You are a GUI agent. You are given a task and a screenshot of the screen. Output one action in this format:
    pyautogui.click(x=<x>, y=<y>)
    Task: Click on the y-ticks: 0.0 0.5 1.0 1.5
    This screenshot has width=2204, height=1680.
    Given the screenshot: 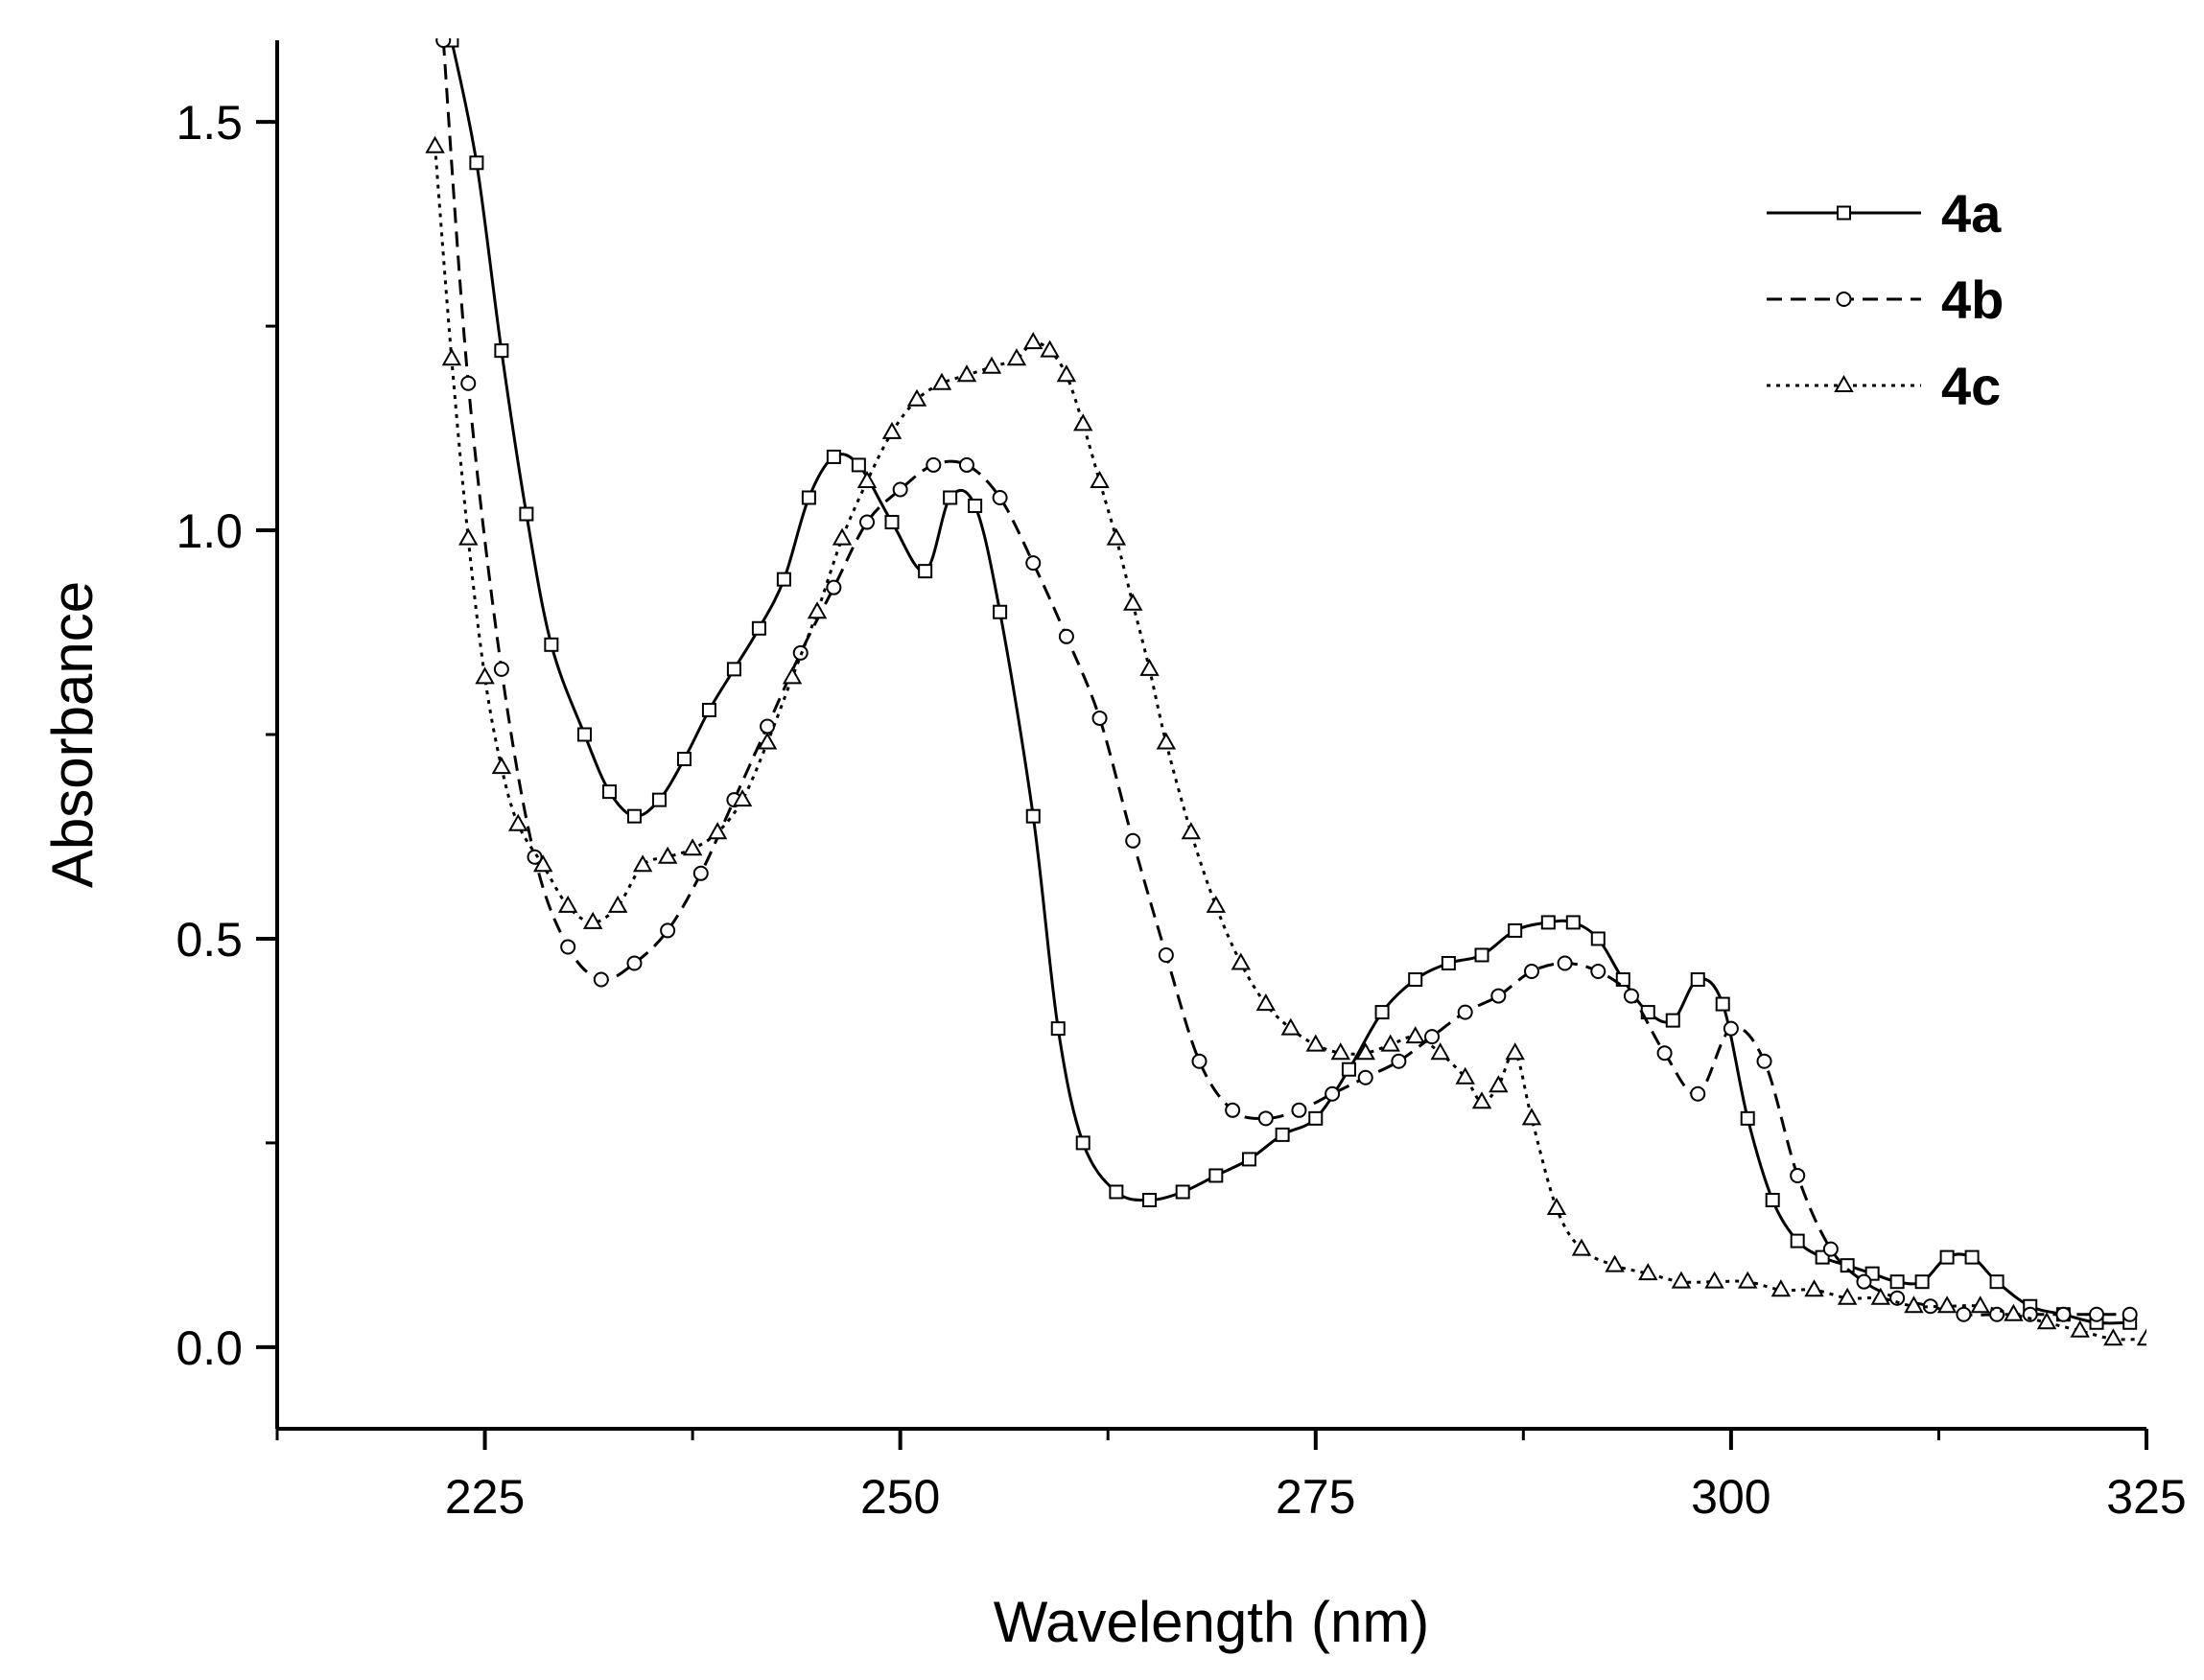 What is the action you would take?
    pyautogui.click(x=227, y=735)
    